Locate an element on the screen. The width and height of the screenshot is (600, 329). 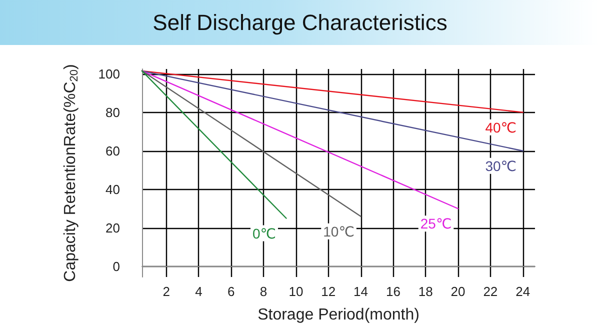
x-tick-label: 14 is located at coordinates (361, 291).